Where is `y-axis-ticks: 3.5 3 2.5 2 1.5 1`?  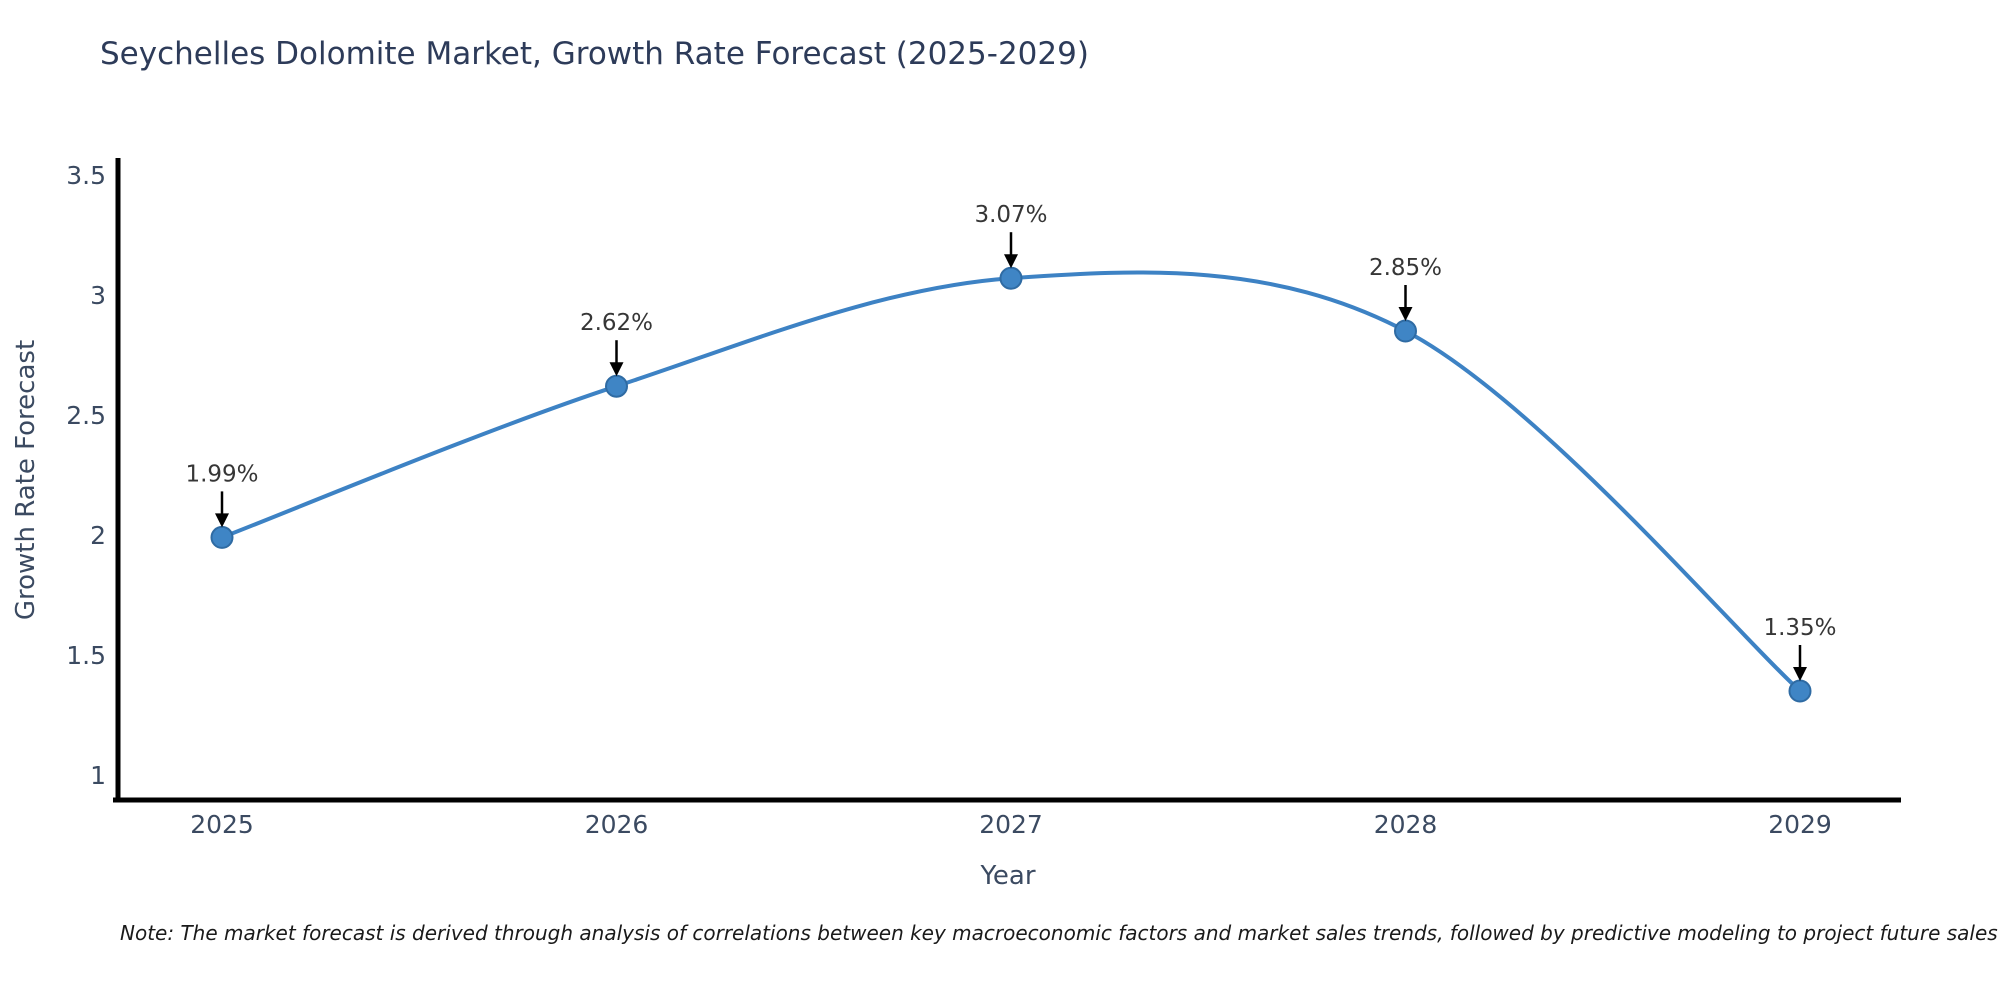 y-axis-ticks: 3.5 3 2.5 2 1.5 1 is located at coordinates (86, 475).